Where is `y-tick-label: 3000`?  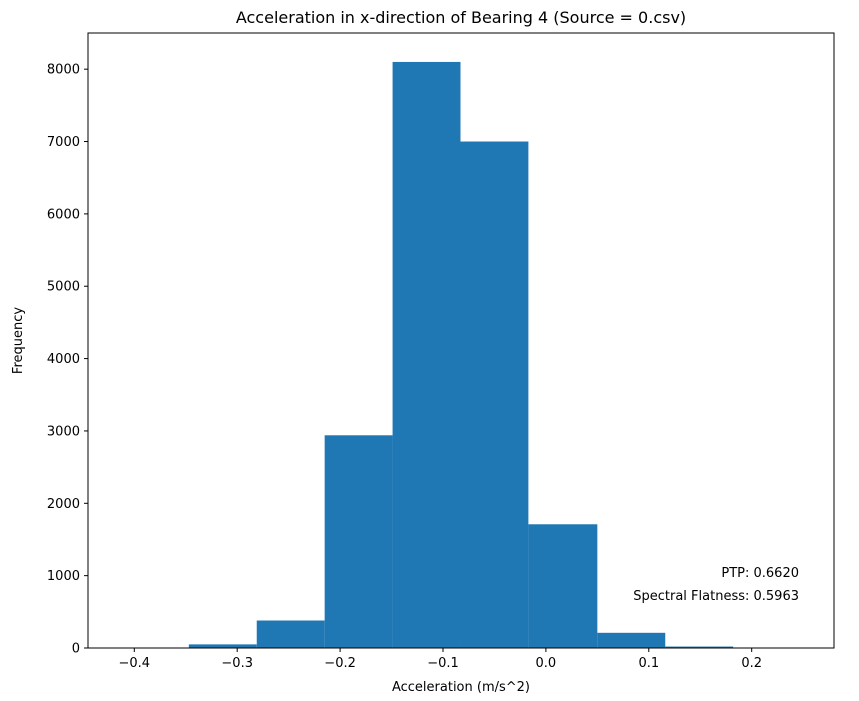
y-tick-label: 3000 is located at coordinates (63, 431).